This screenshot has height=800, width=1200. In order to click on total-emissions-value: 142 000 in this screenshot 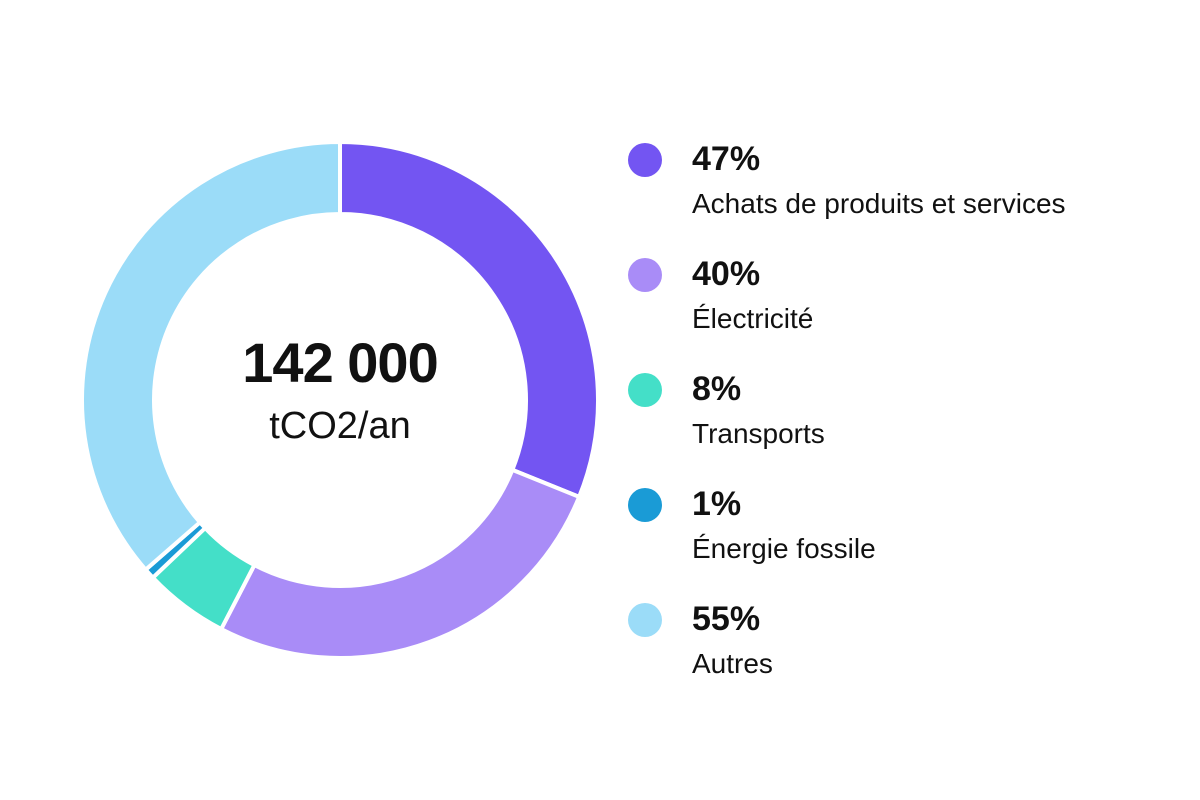, I will do `click(340, 362)`.